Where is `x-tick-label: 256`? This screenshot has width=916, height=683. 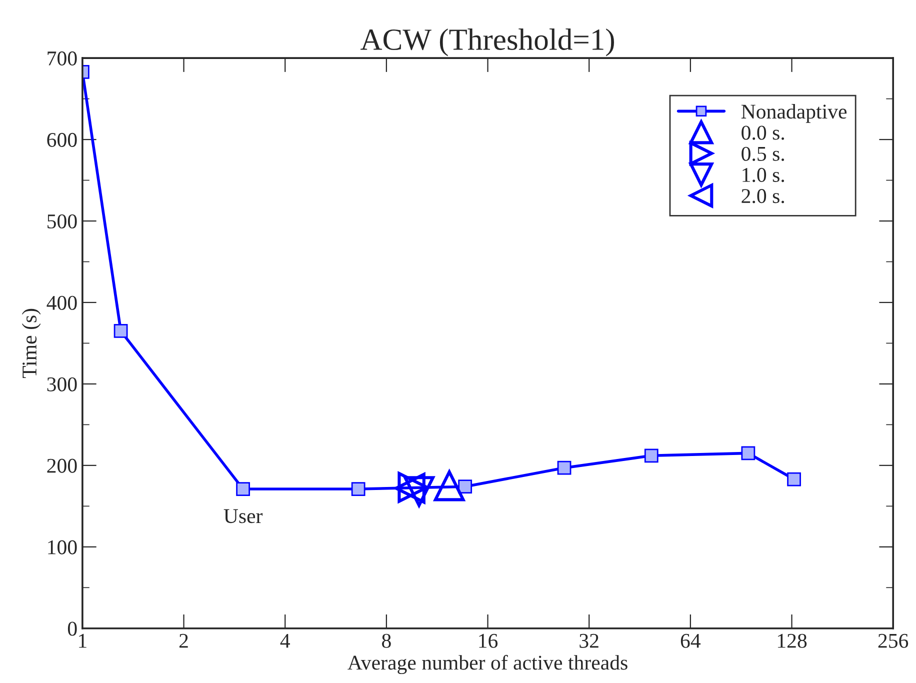
x-tick-label: 256 is located at coordinates (893, 641).